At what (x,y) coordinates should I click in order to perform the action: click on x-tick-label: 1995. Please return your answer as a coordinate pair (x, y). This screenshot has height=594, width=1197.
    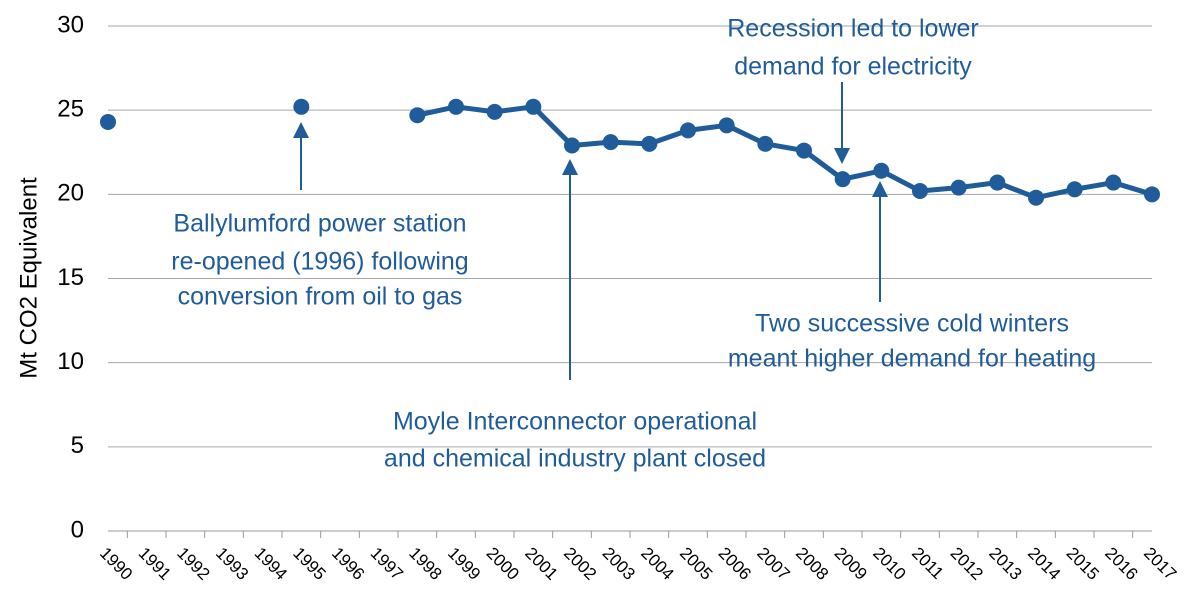
    Looking at the image, I should click on (309, 564).